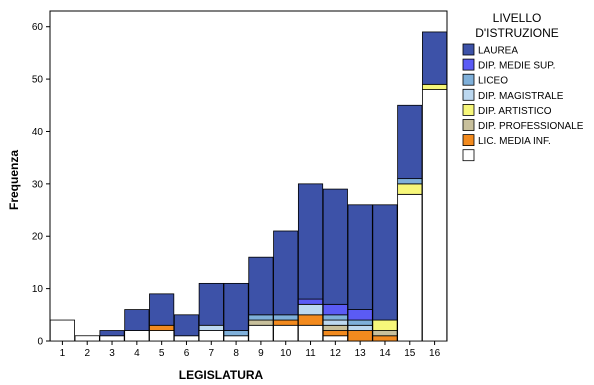  What do you see at coordinates (261, 353) in the screenshot?
I see `x-tick-label: 9` at bounding box center [261, 353].